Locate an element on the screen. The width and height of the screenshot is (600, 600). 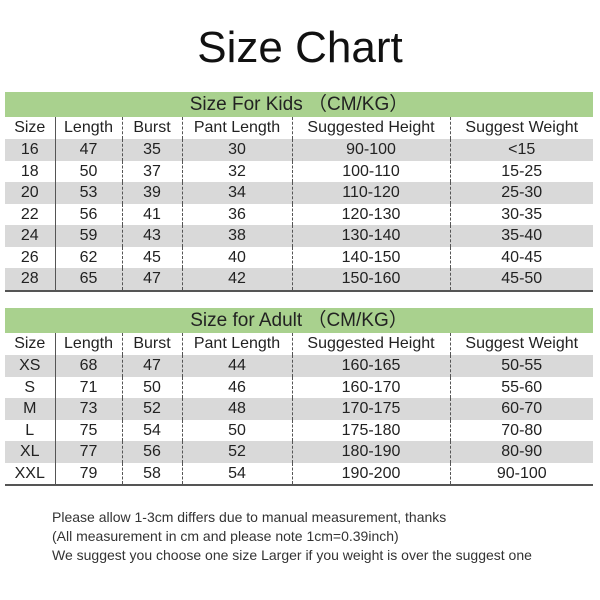
table-cell: 170-175 is located at coordinates (370, 409).